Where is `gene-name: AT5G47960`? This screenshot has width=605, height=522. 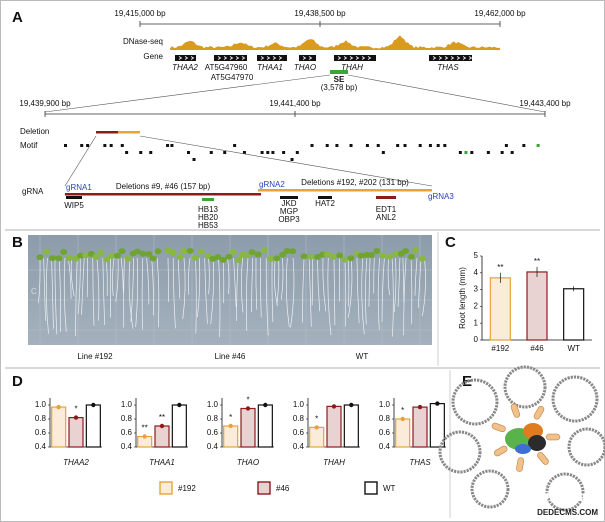
gene-name: AT5G47960 is located at coordinates (226, 67).